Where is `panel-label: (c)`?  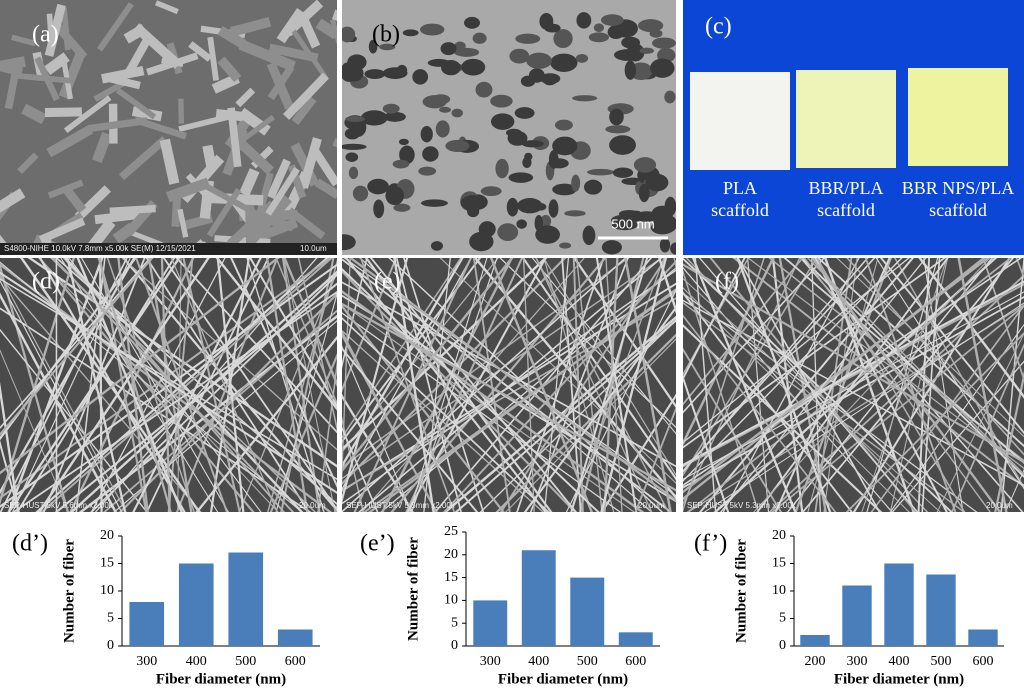
panel-label: (c) is located at coordinates (718, 27).